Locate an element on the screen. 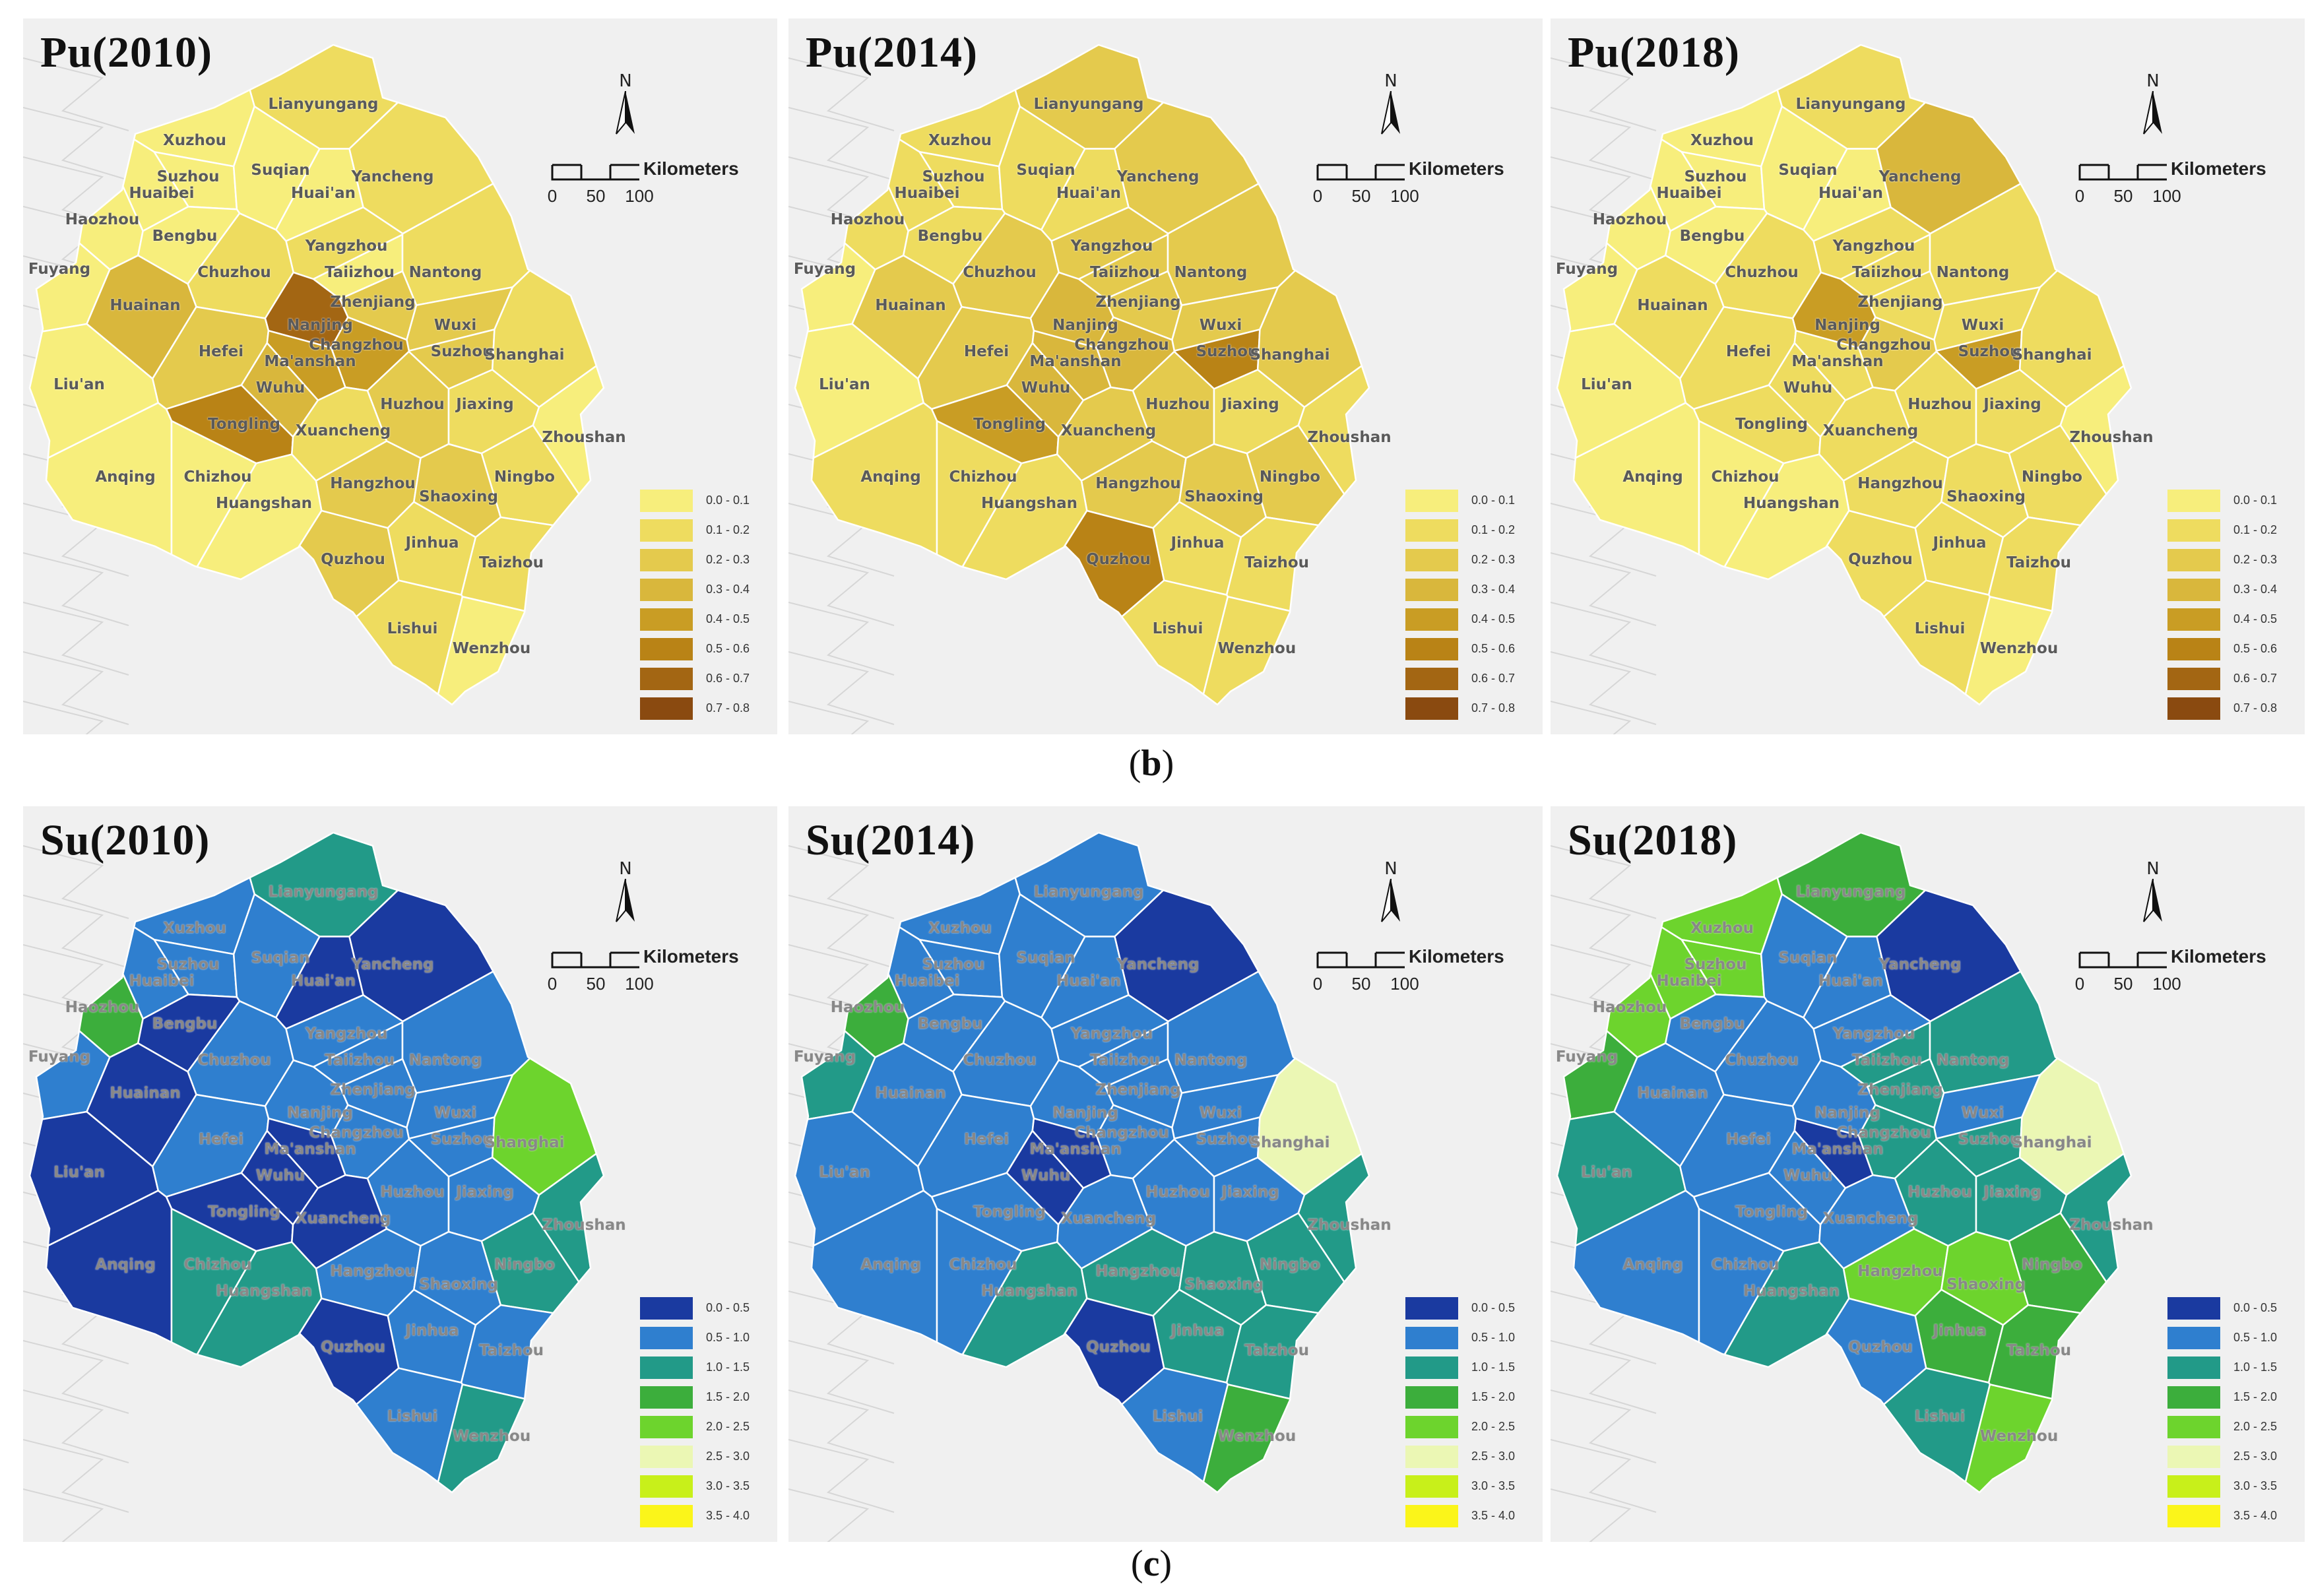 Image resolution: width=2308 pixels, height=1596 pixels. legend-item: 0.6 - 0.7 is located at coordinates (1471, 680).